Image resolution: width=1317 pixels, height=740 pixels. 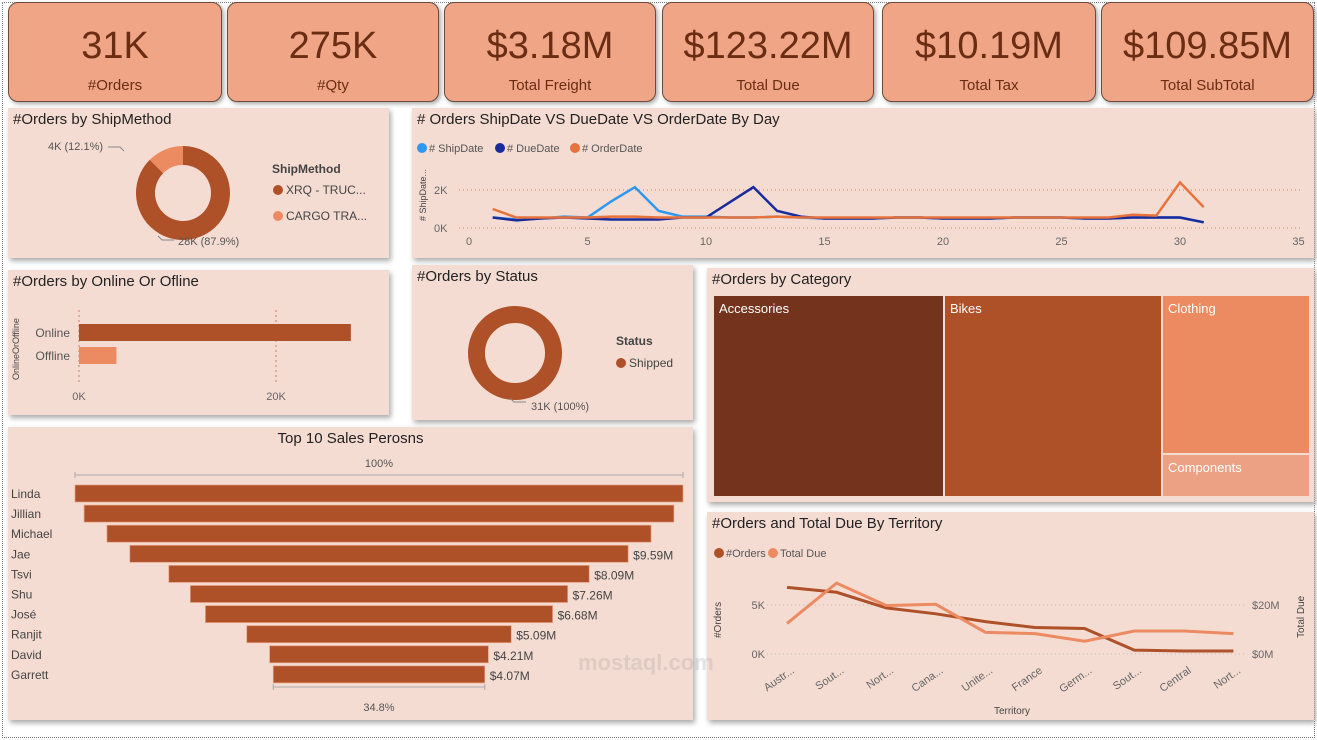 What do you see at coordinates (1236, 475) in the screenshot?
I see `treemap-components: Components` at bounding box center [1236, 475].